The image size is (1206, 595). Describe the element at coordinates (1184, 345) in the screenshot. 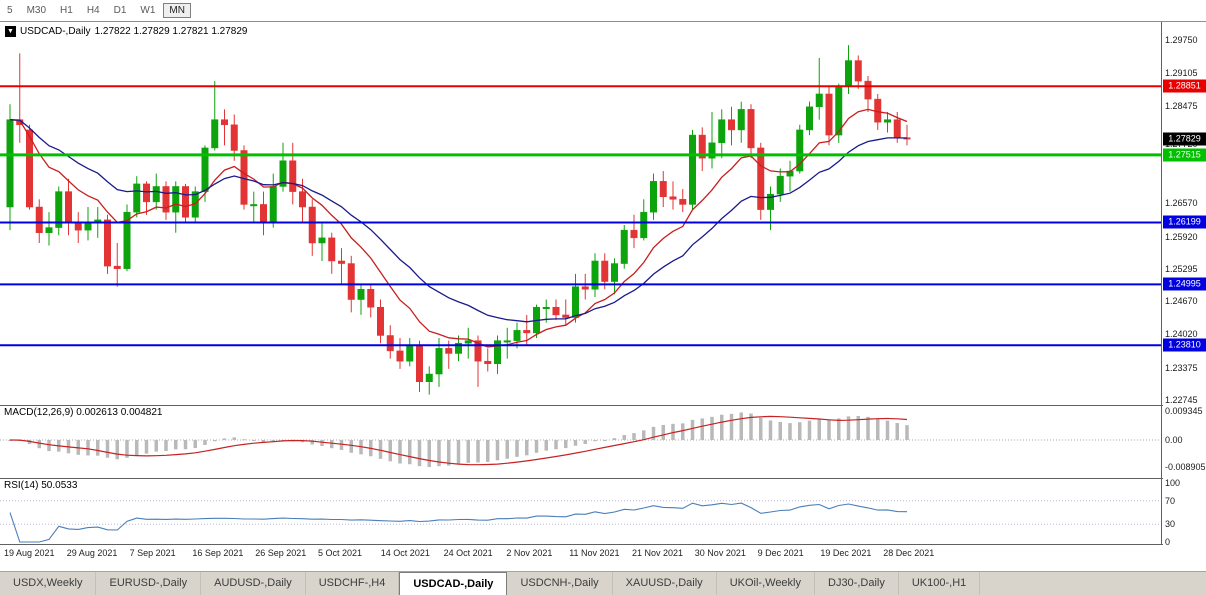

I see `level-badge: 1.23810` at that location.